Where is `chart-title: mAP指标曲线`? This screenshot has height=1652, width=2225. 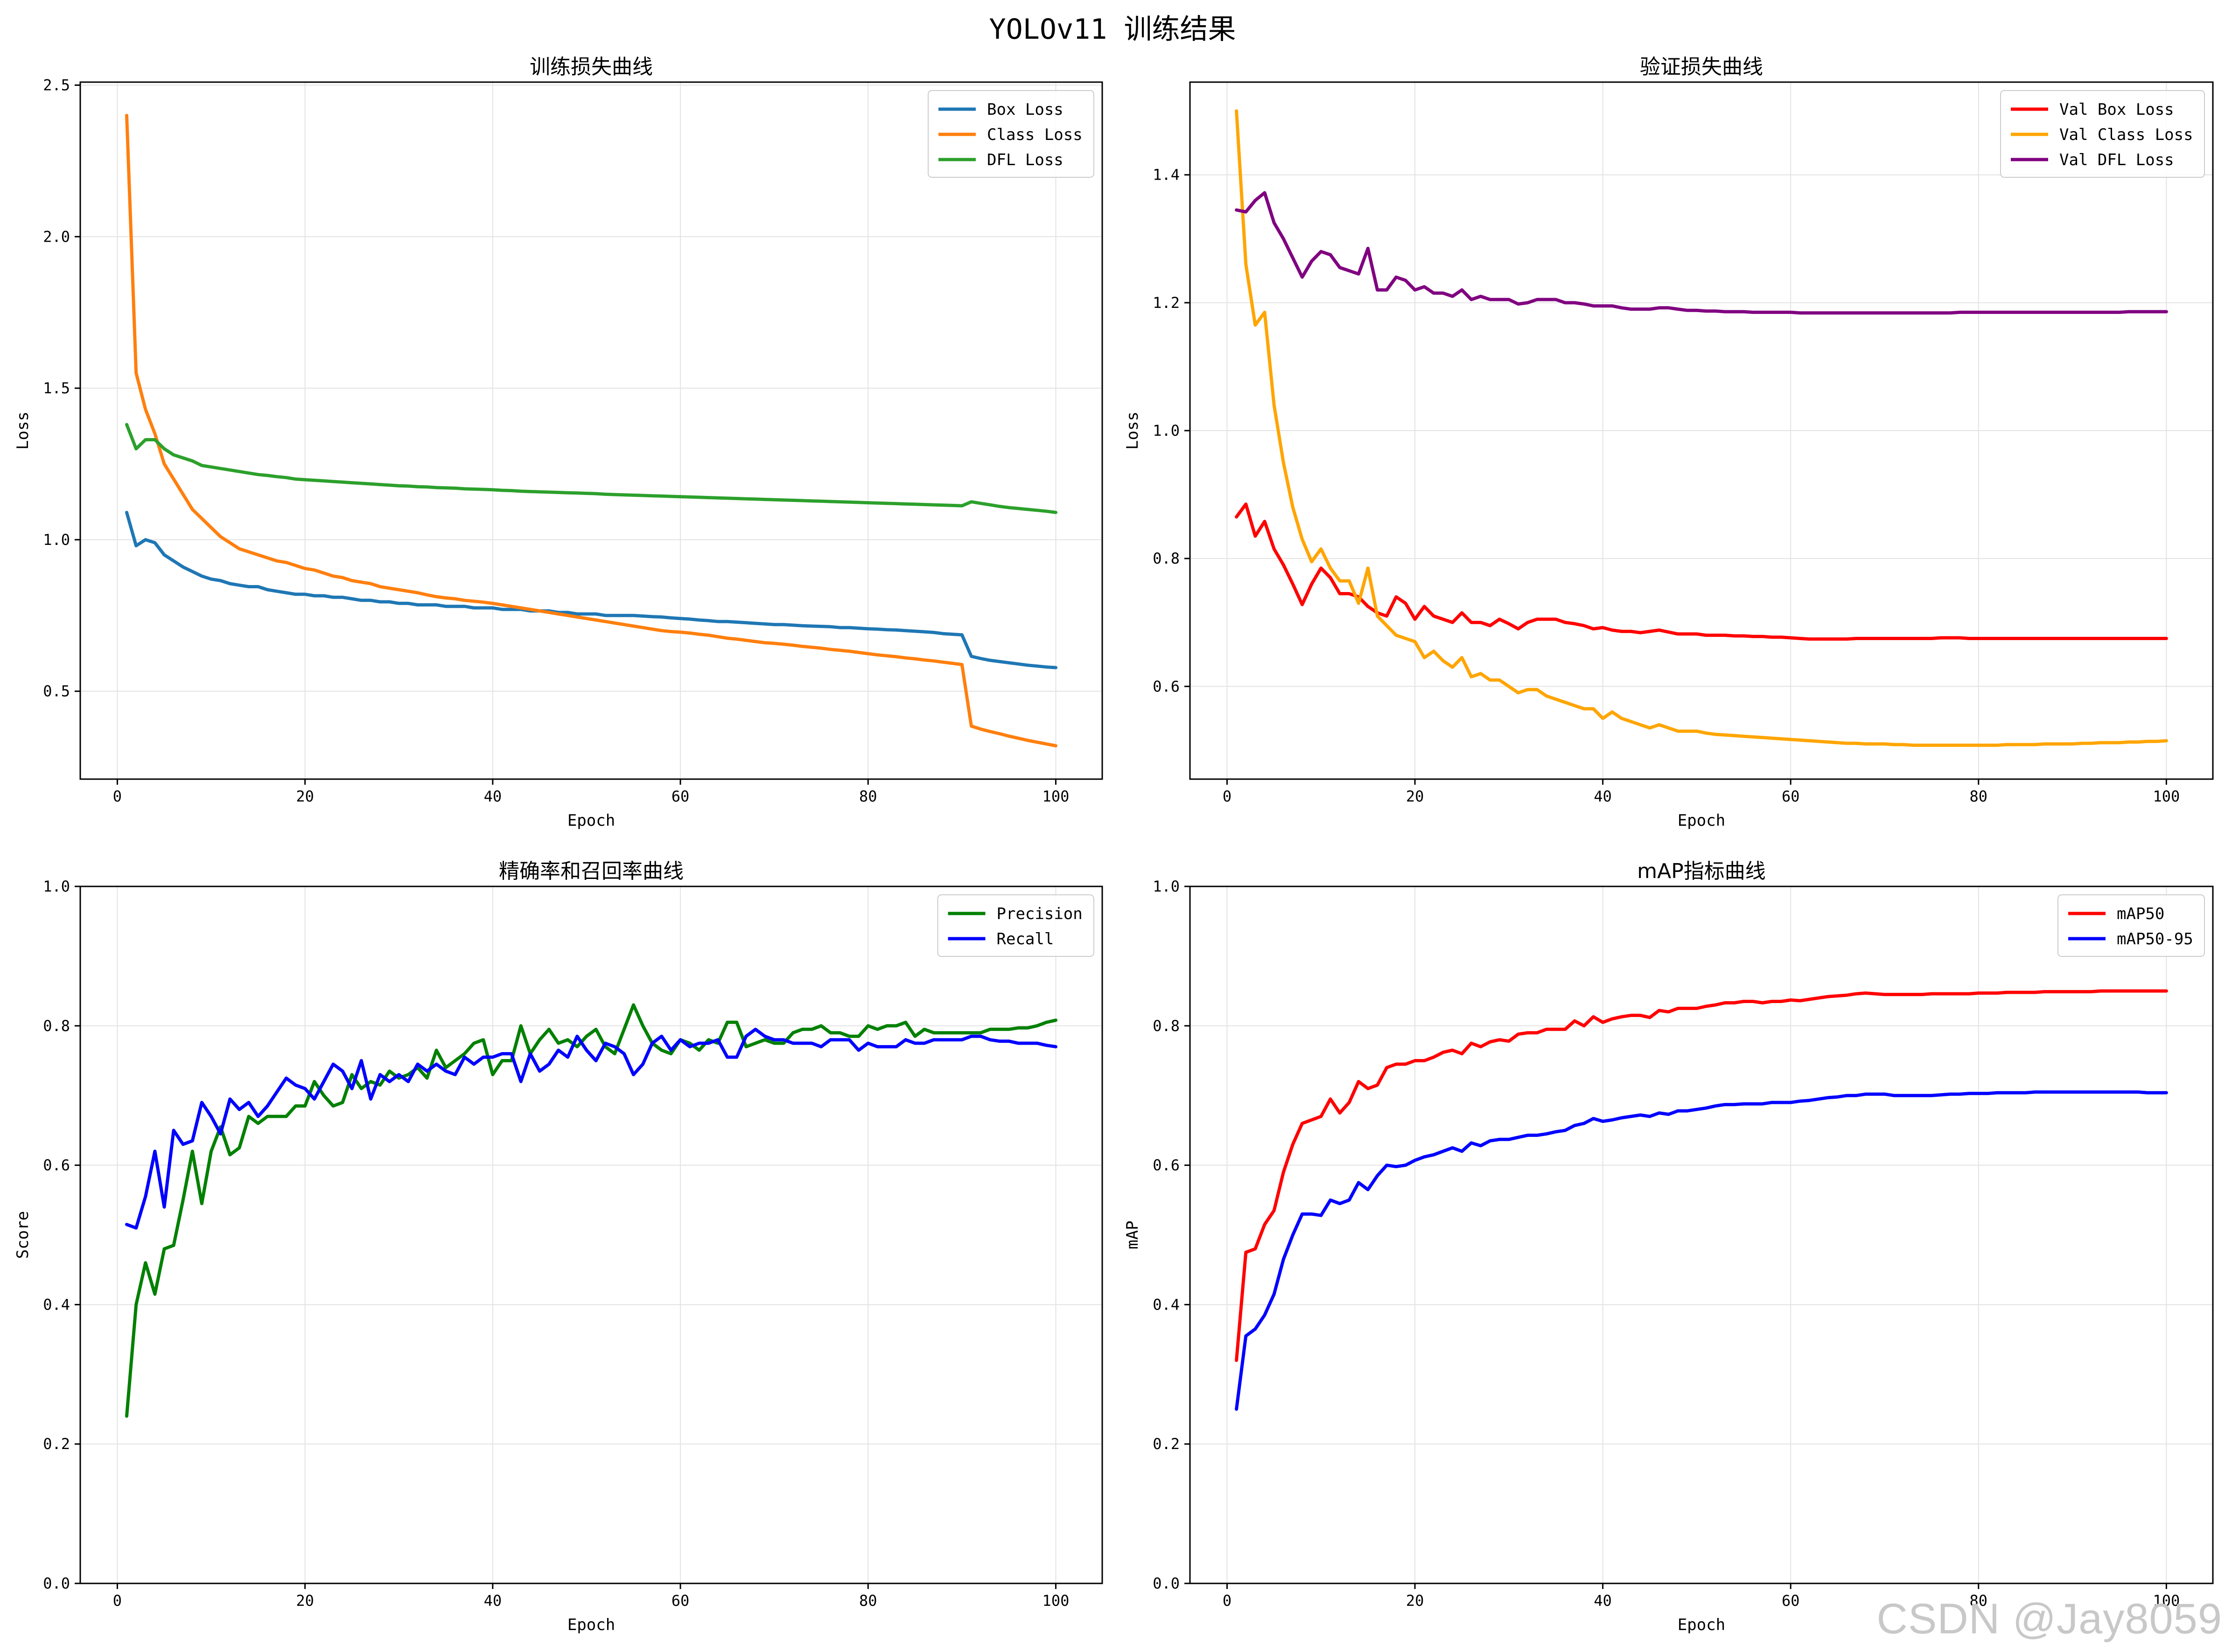 chart-title: mAP指标曲线 is located at coordinates (1702, 871).